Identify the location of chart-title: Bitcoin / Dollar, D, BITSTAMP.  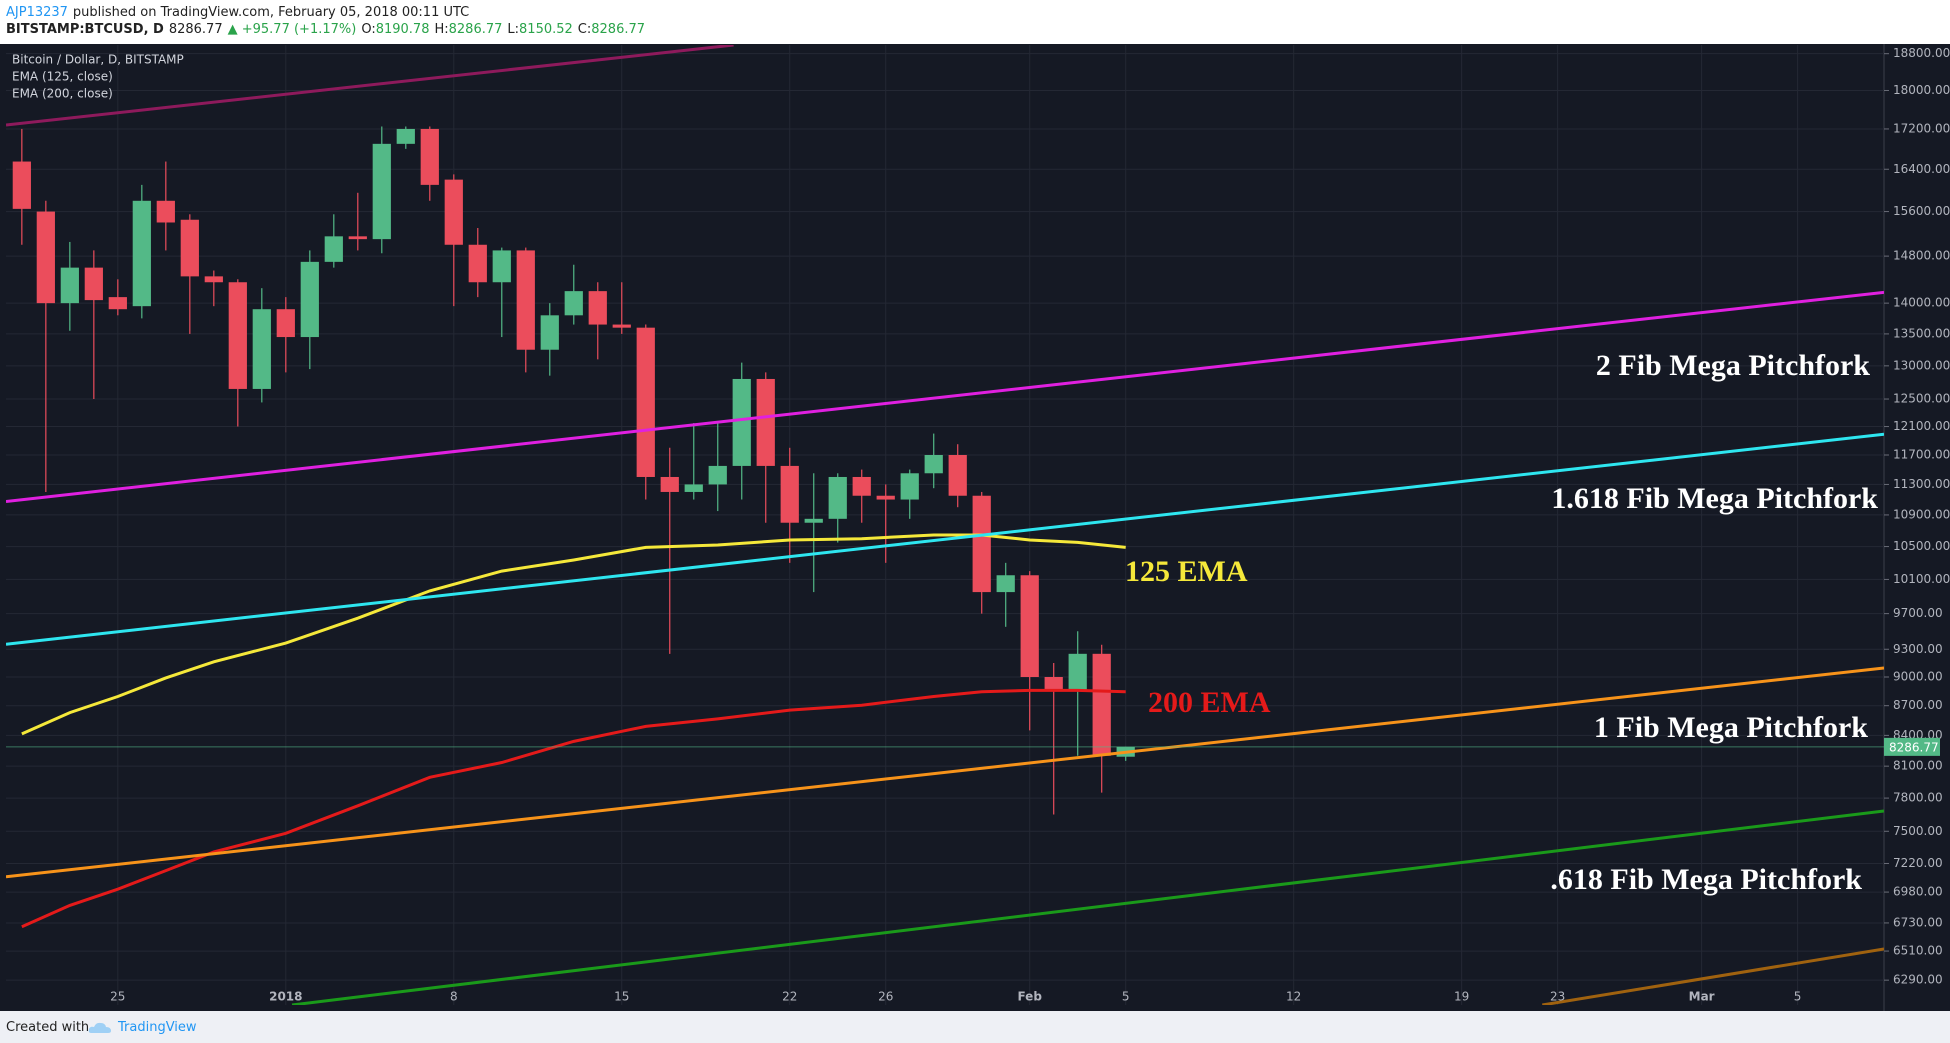
(98, 60).